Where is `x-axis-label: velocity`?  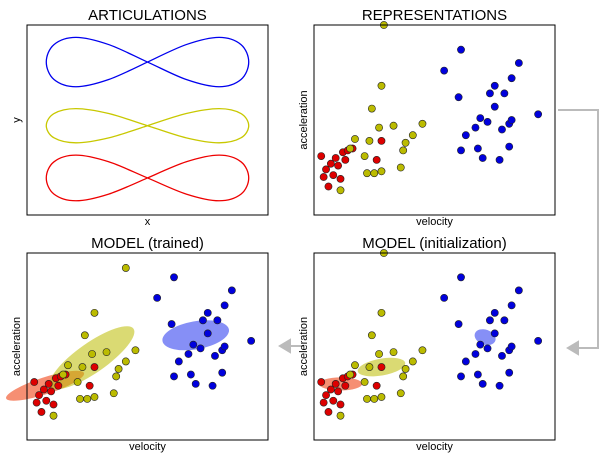
x-axis-label: velocity is located at coordinates (434, 222).